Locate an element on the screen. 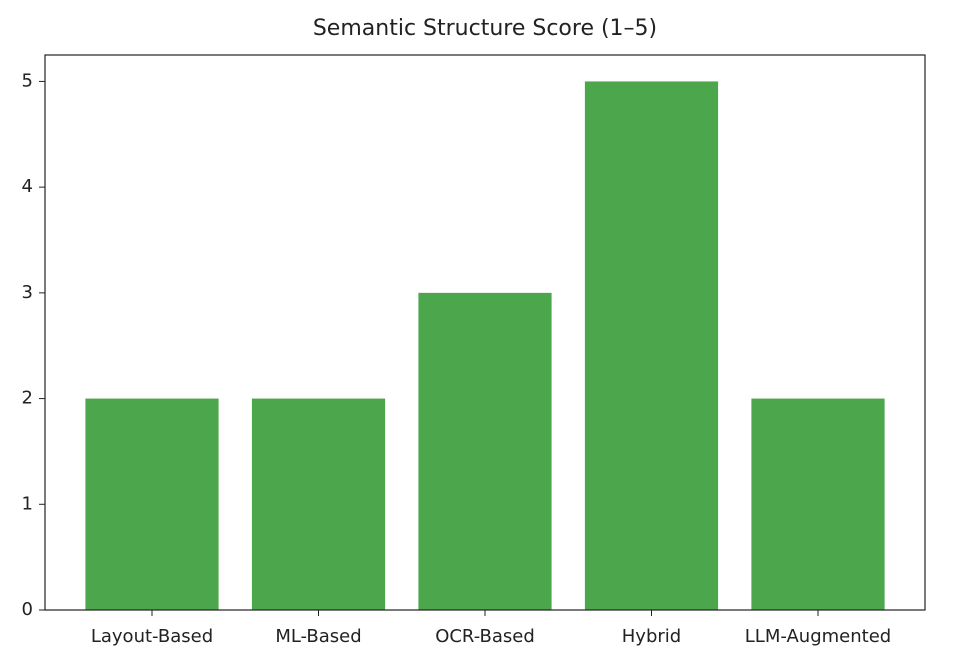  chart-title: Semantic Structure Score (1–5) is located at coordinates (485, 28).